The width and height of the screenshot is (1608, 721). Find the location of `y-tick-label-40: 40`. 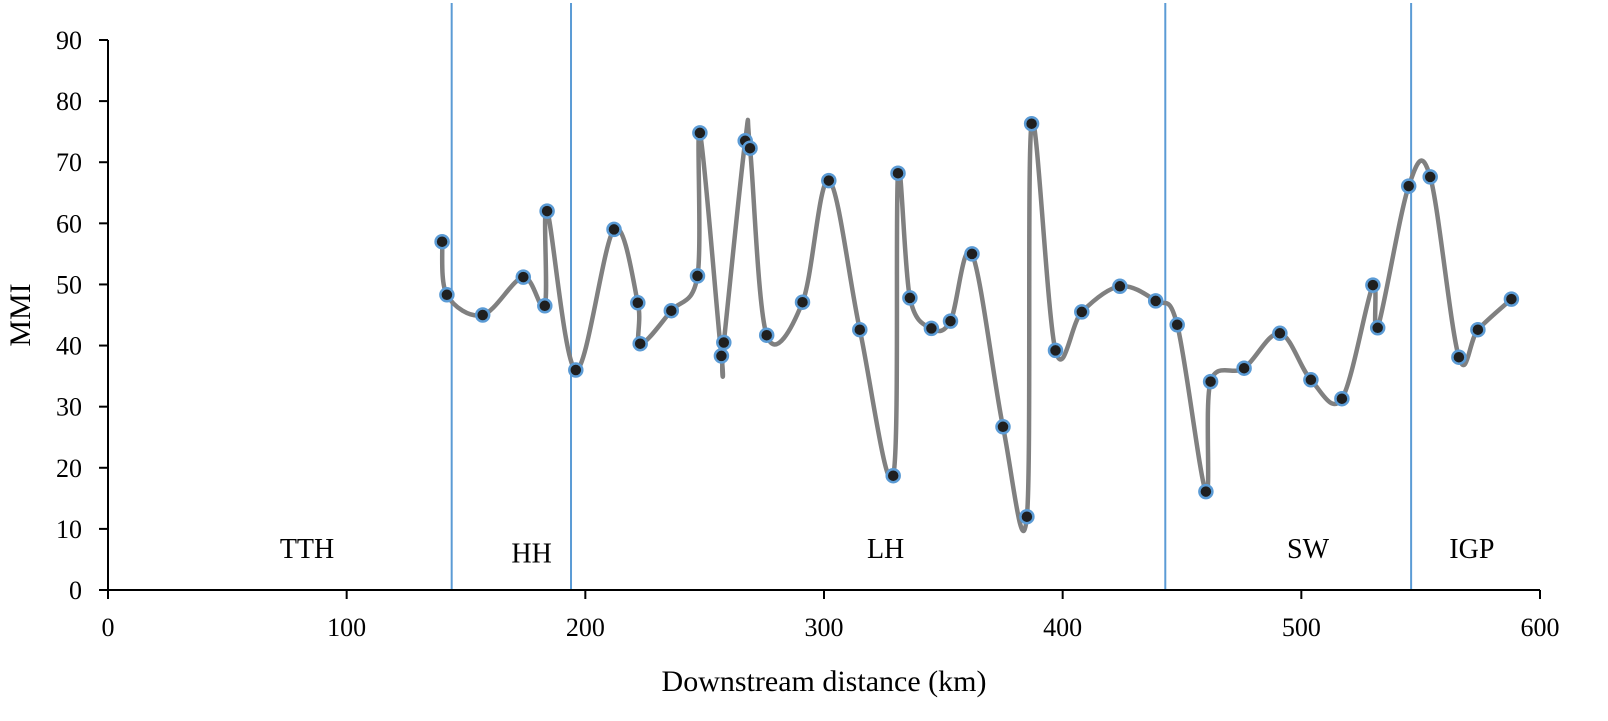

y-tick-label-40: 40 is located at coordinates (69, 346).